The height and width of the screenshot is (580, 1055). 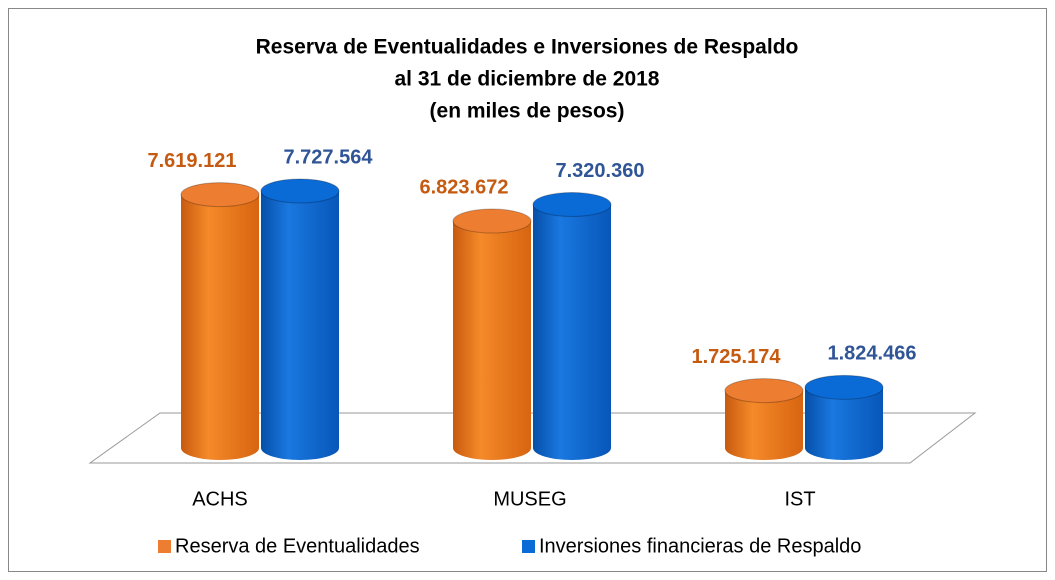 What do you see at coordinates (192, 161) in the screenshot?
I see `data-label: 7.619.121` at bounding box center [192, 161].